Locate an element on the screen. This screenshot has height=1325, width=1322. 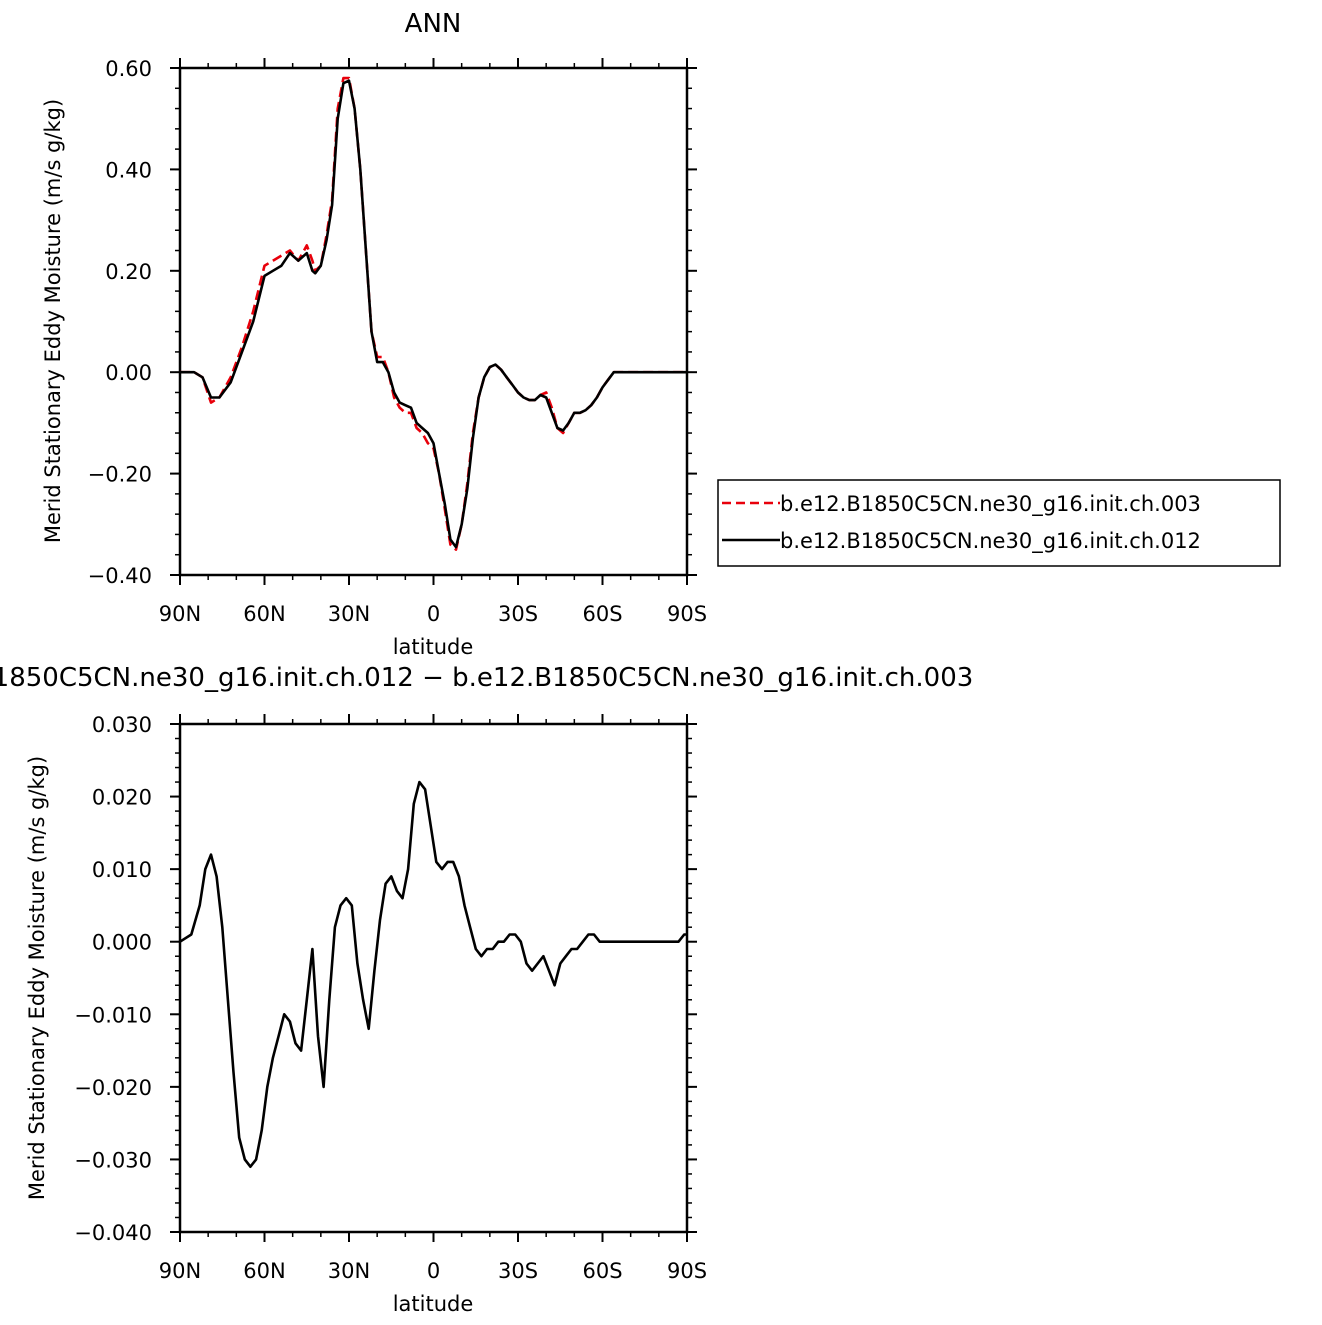
y-tick-label: 0.20 is located at coordinates (128, 272).